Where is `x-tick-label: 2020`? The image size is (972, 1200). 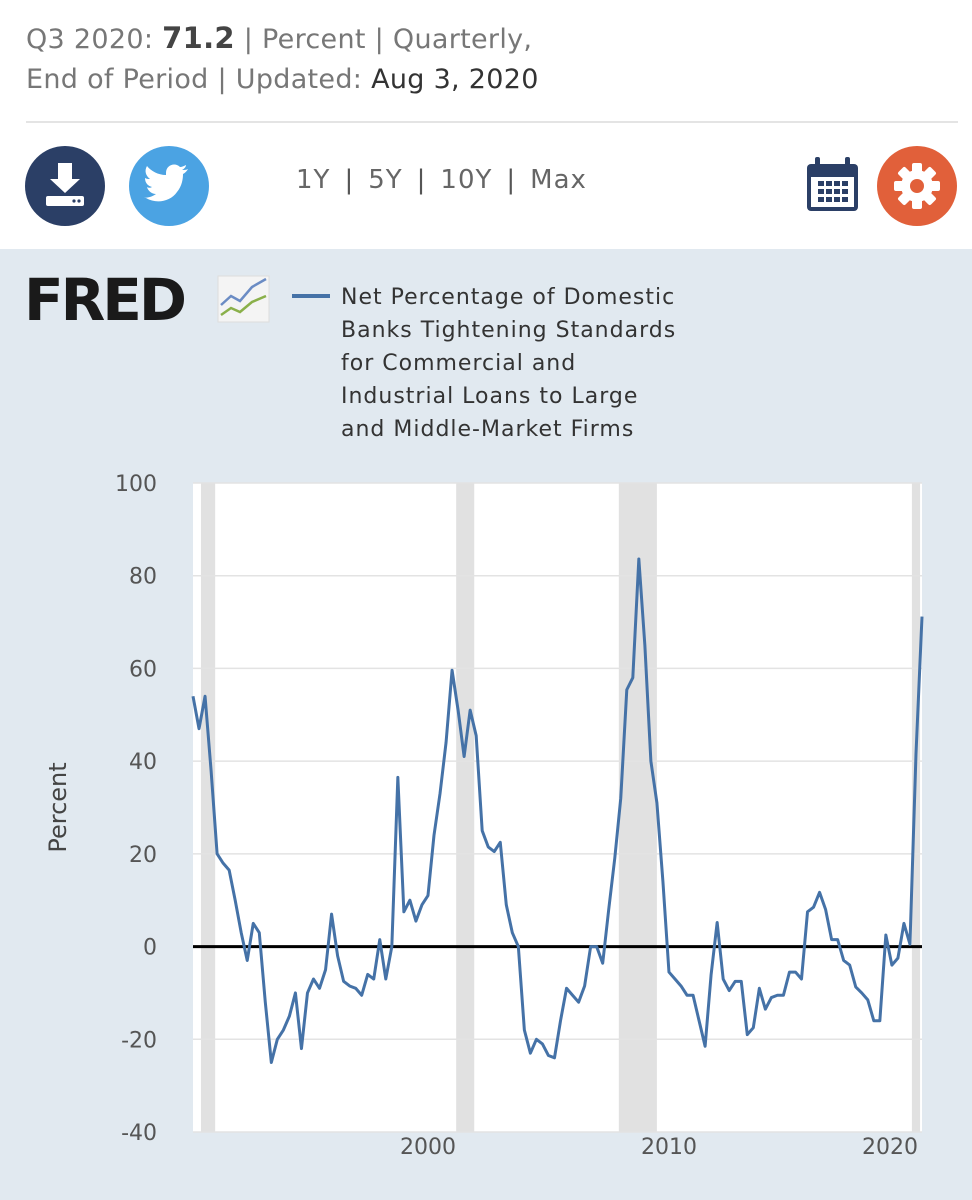
x-tick-label: 2020 is located at coordinates (890, 1147).